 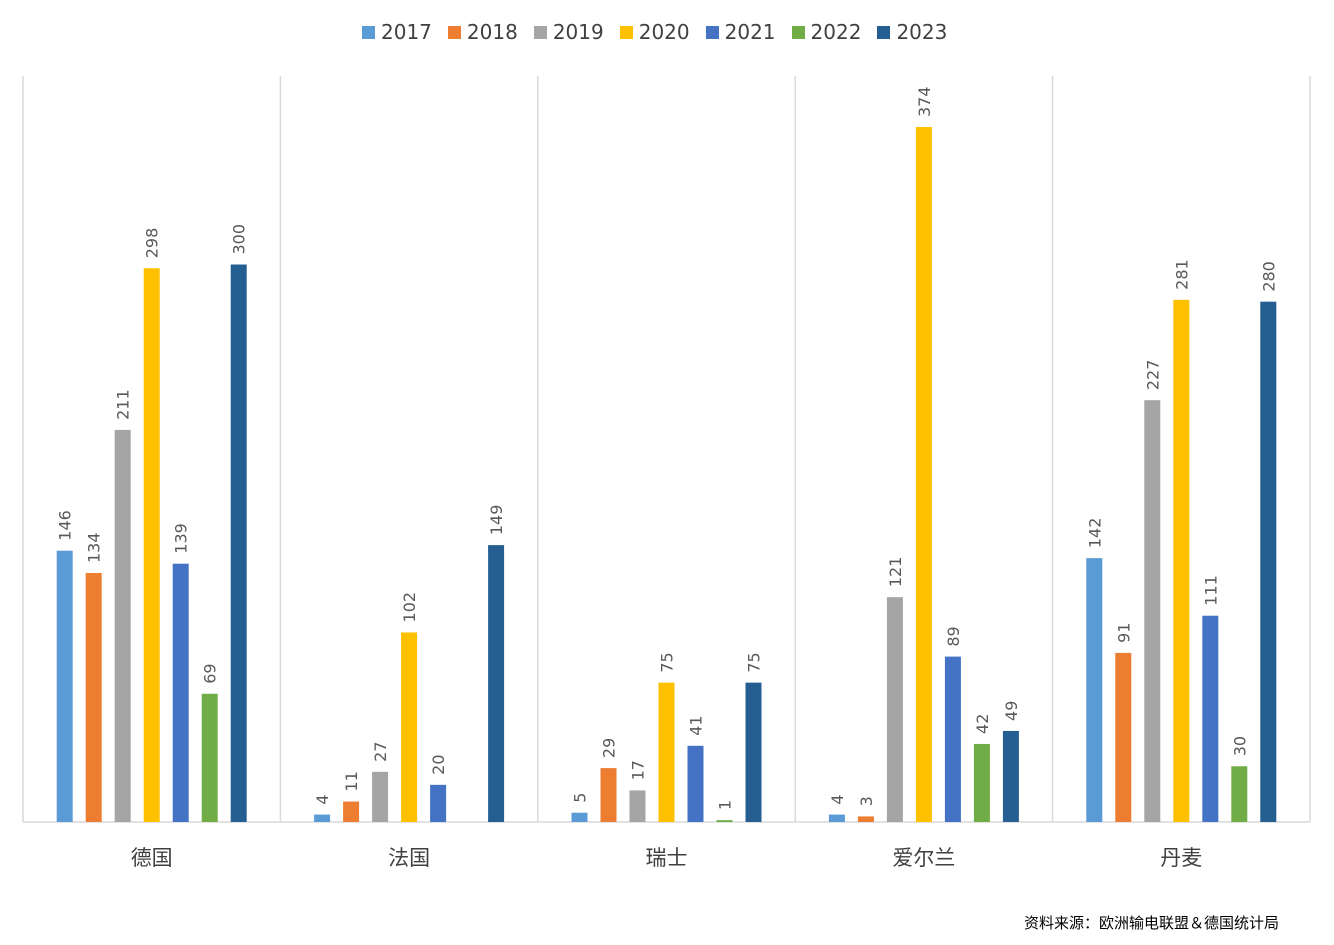 What do you see at coordinates (1151, 923) in the screenshot?
I see `source-note: 资料来源：欧洲输电联盟＆德国统计局` at bounding box center [1151, 923].